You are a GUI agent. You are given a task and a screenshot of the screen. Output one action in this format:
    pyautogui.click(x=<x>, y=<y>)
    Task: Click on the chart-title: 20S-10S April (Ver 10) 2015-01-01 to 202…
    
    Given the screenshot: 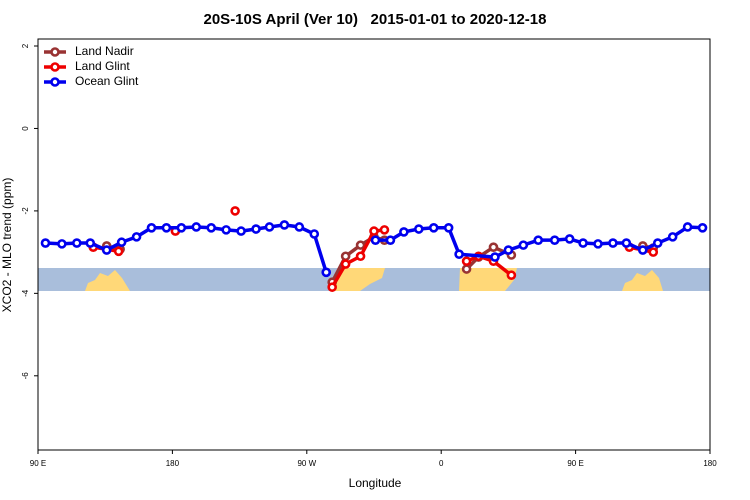 What is the action you would take?
    pyautogui.click(x=375, y=19)
    